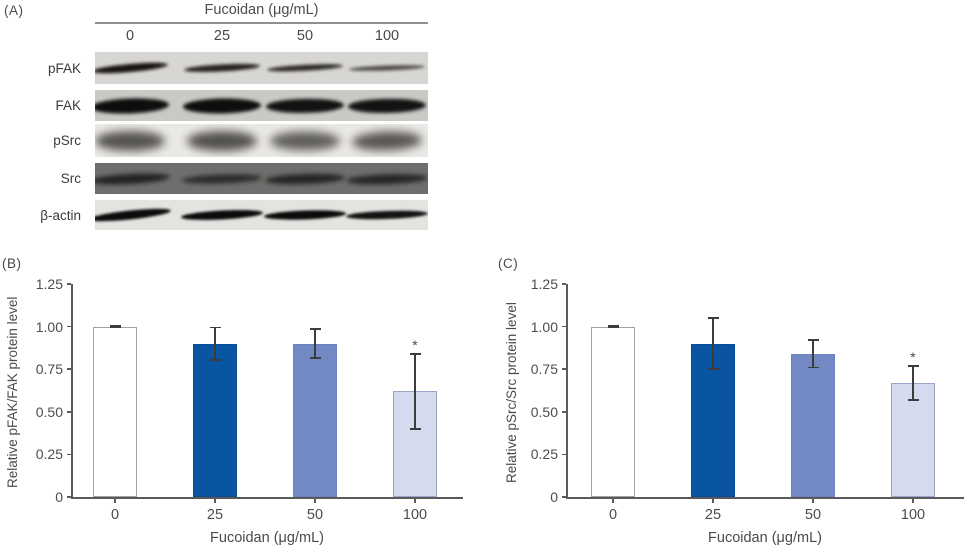 This screenshot has height=553, width=964. Describe the element at coordinates (261, 10) in the screenshot. I see `blot-treatment-header: Fucoidan (μg/mL)` at that location.